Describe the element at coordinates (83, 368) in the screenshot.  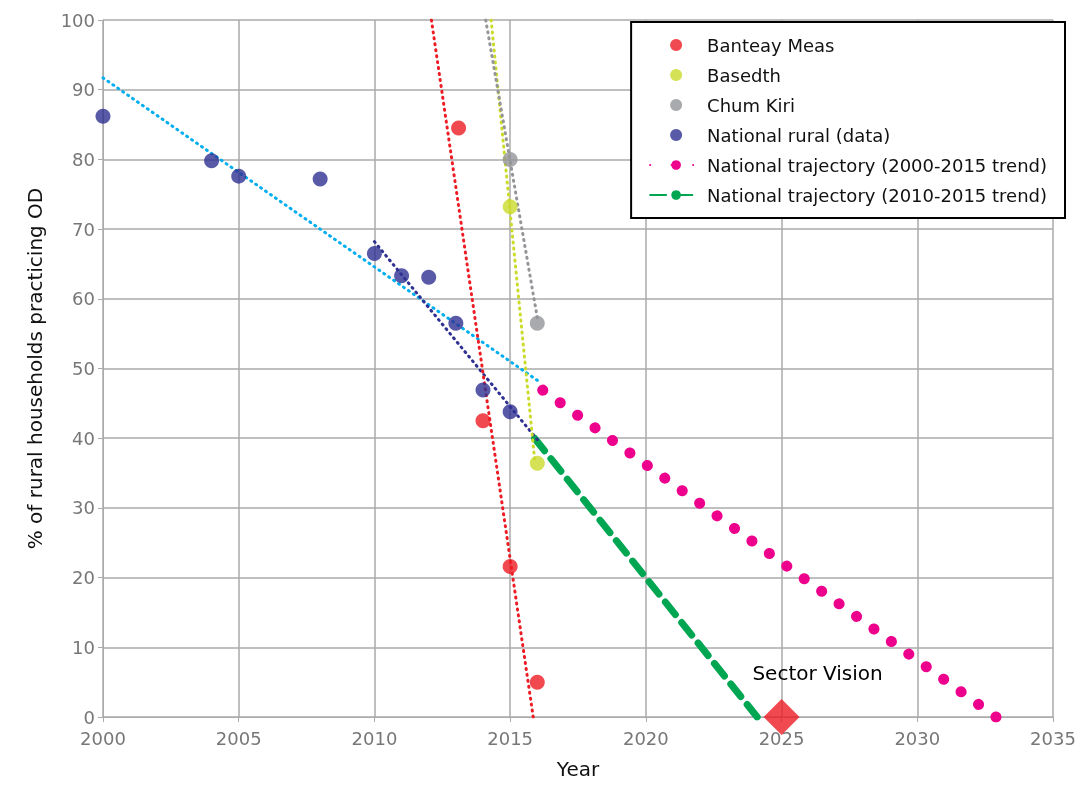
I see `y-tick-label: 50` at that location.